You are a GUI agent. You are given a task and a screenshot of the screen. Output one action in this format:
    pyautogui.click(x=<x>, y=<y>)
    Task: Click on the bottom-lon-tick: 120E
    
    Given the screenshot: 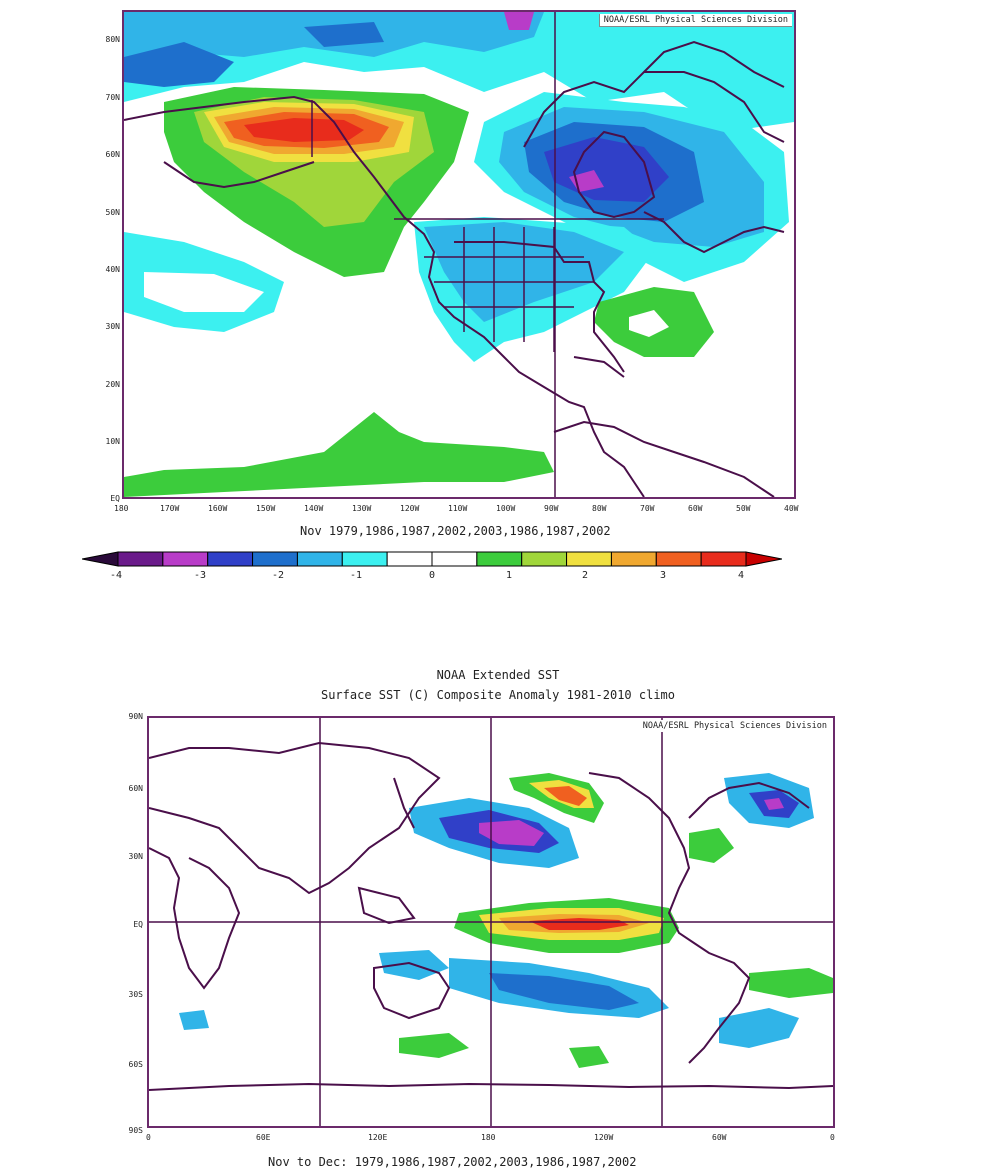 What is the action you would take?
    pyautogui.click(x=378, y=1137)
    